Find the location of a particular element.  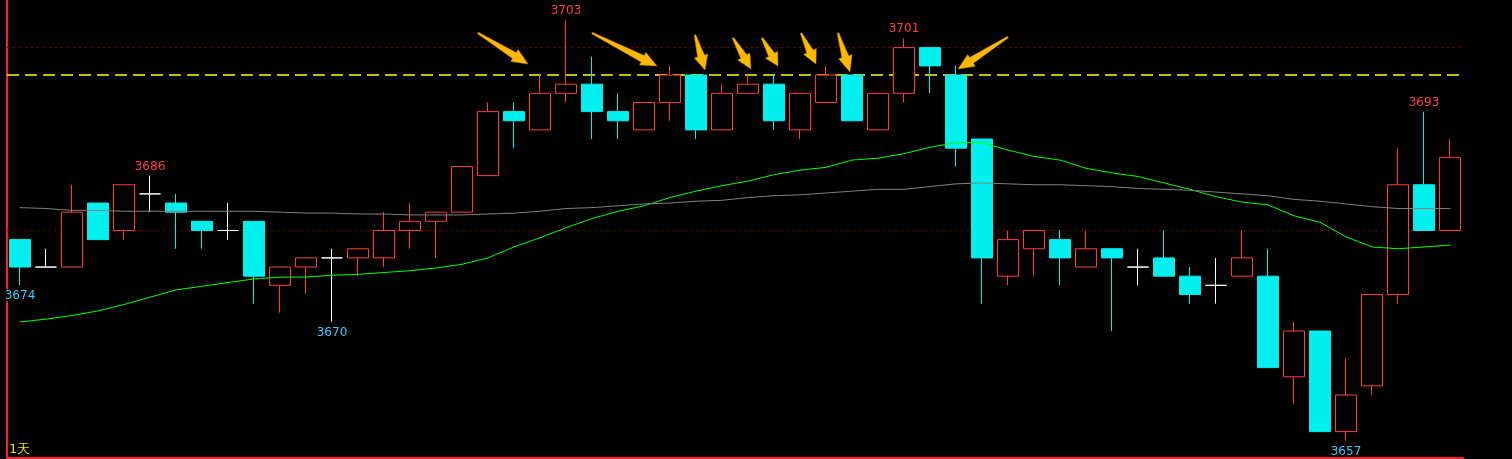

annotation: 3701 is located at coordinates (904, 28).